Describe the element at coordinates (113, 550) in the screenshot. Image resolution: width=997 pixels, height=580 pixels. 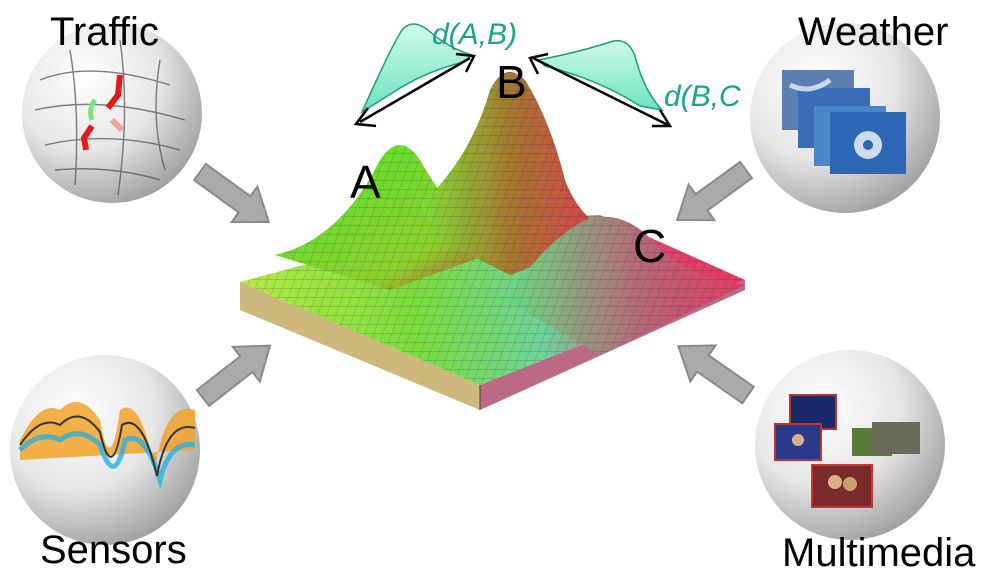
I see `sensors-label: Sensors` at that location.